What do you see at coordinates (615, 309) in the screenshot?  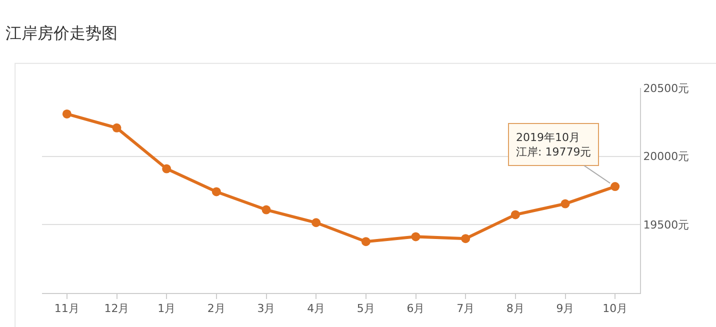 I see `x-tick-label: 10月` at bounding box center [615, 309].